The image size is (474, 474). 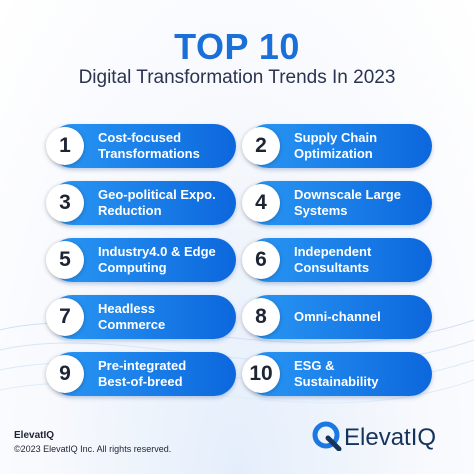 What do you see at coordinates (237, 46) in the screenshot?
I see `title: TOP 10` at bounding box center [237, 46].